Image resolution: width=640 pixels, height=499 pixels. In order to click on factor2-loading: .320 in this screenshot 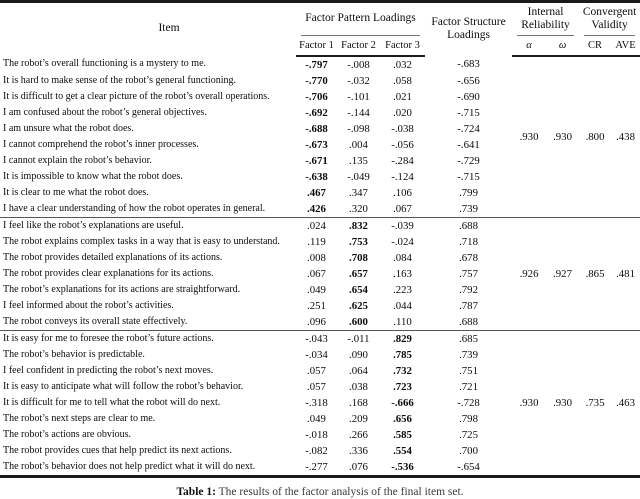, I will do `click(358, 208)`.